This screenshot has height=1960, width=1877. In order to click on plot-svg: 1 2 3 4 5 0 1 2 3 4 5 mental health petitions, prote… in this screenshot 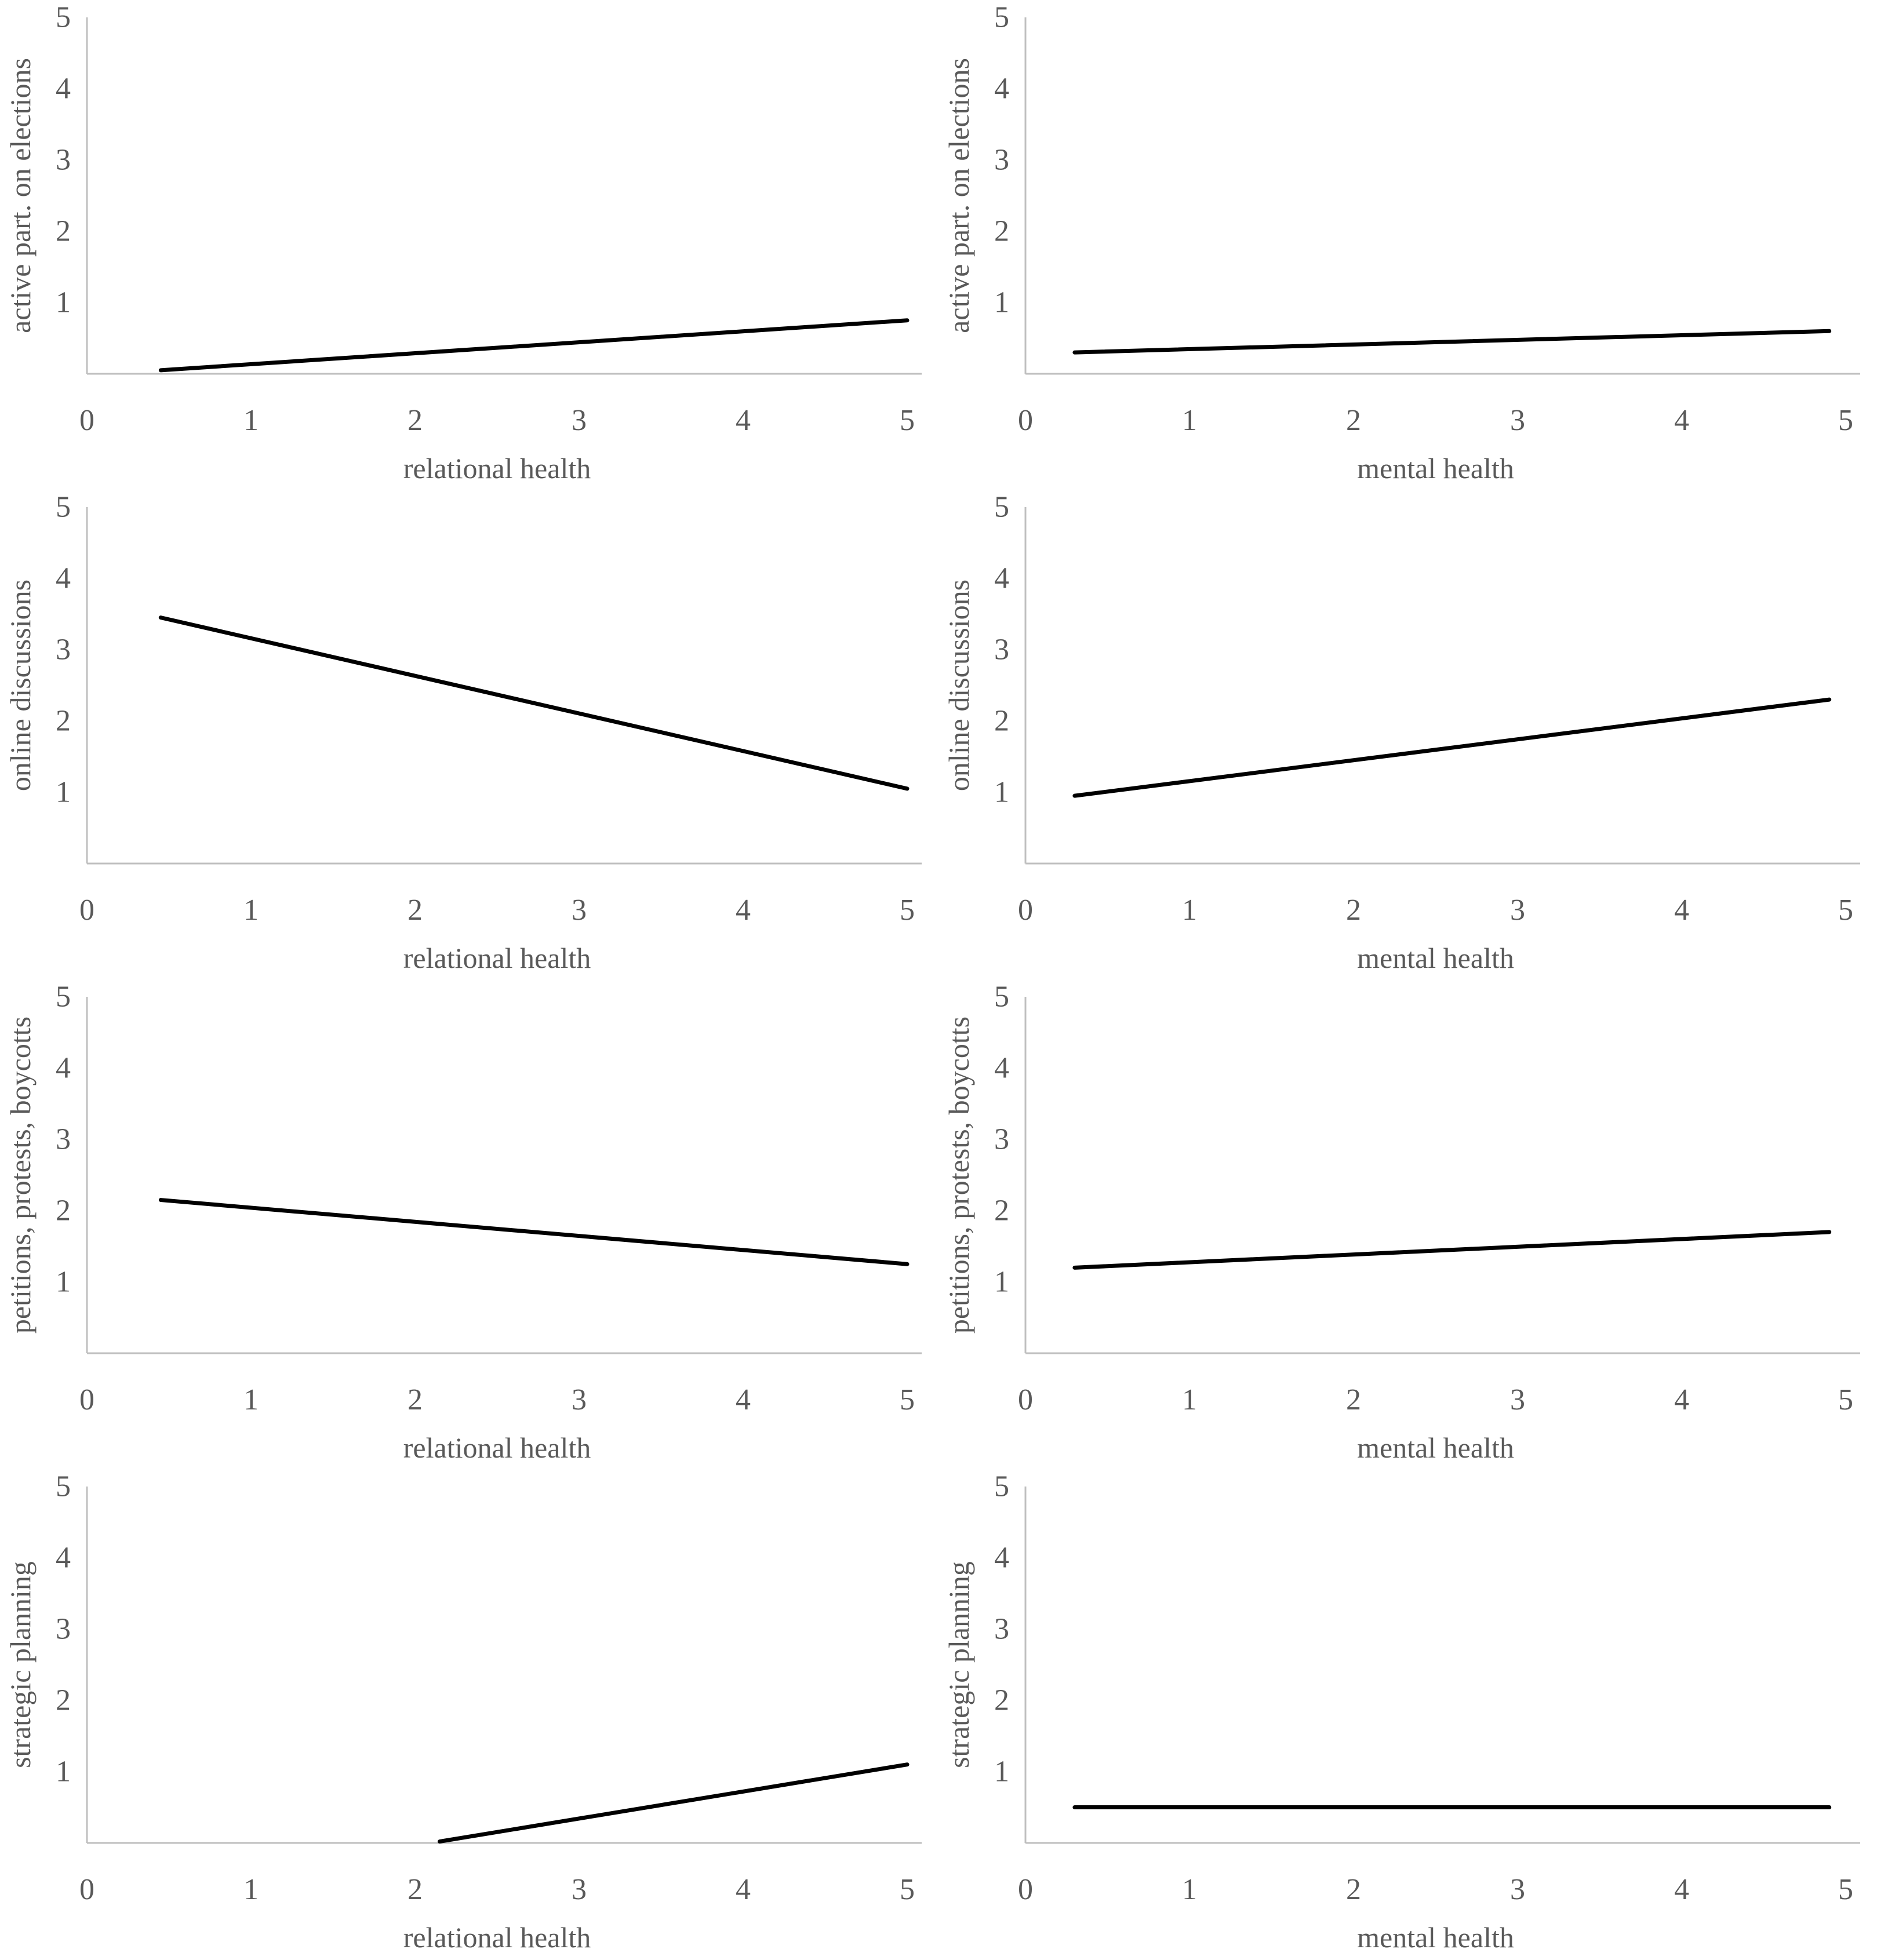, I will do `click(1401, 1222)`.